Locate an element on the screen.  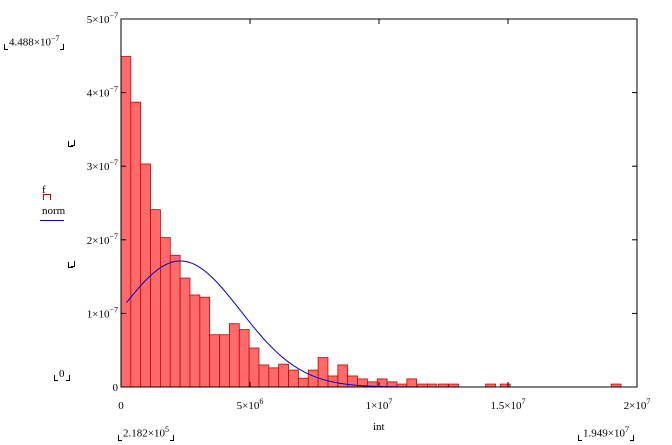
y-bottom-limit: 0 is located at coordinates (62, 374).